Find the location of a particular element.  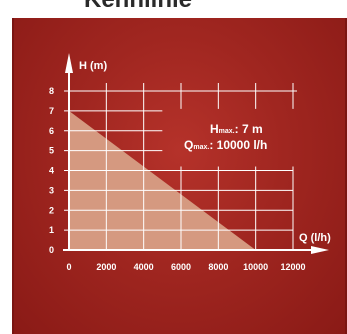

y-tick-label: 3 is located at coordinates (51, 190).